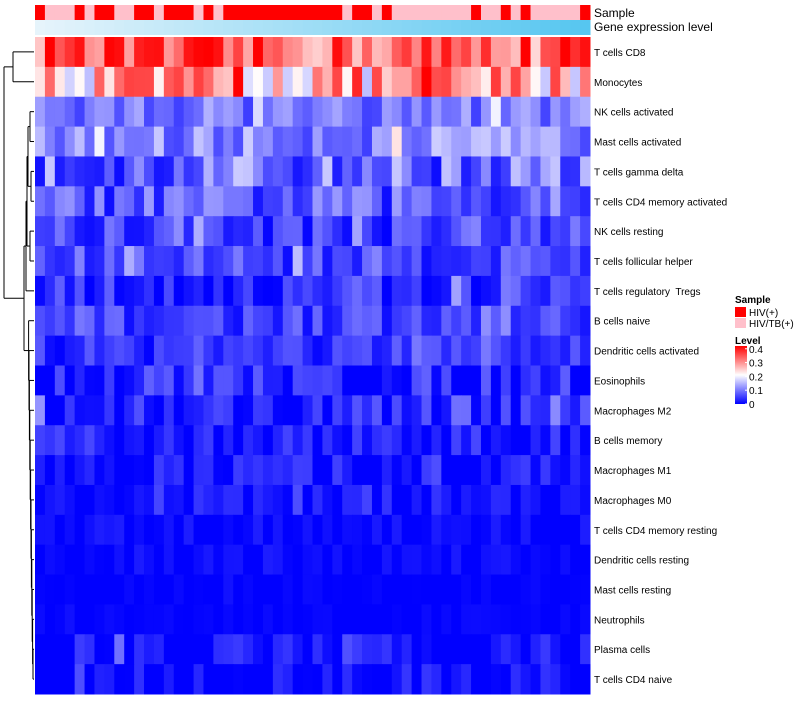  Describe the element at coordinates (628, 441) in the screenshot. I see `row-label: B cells memory` at that location.